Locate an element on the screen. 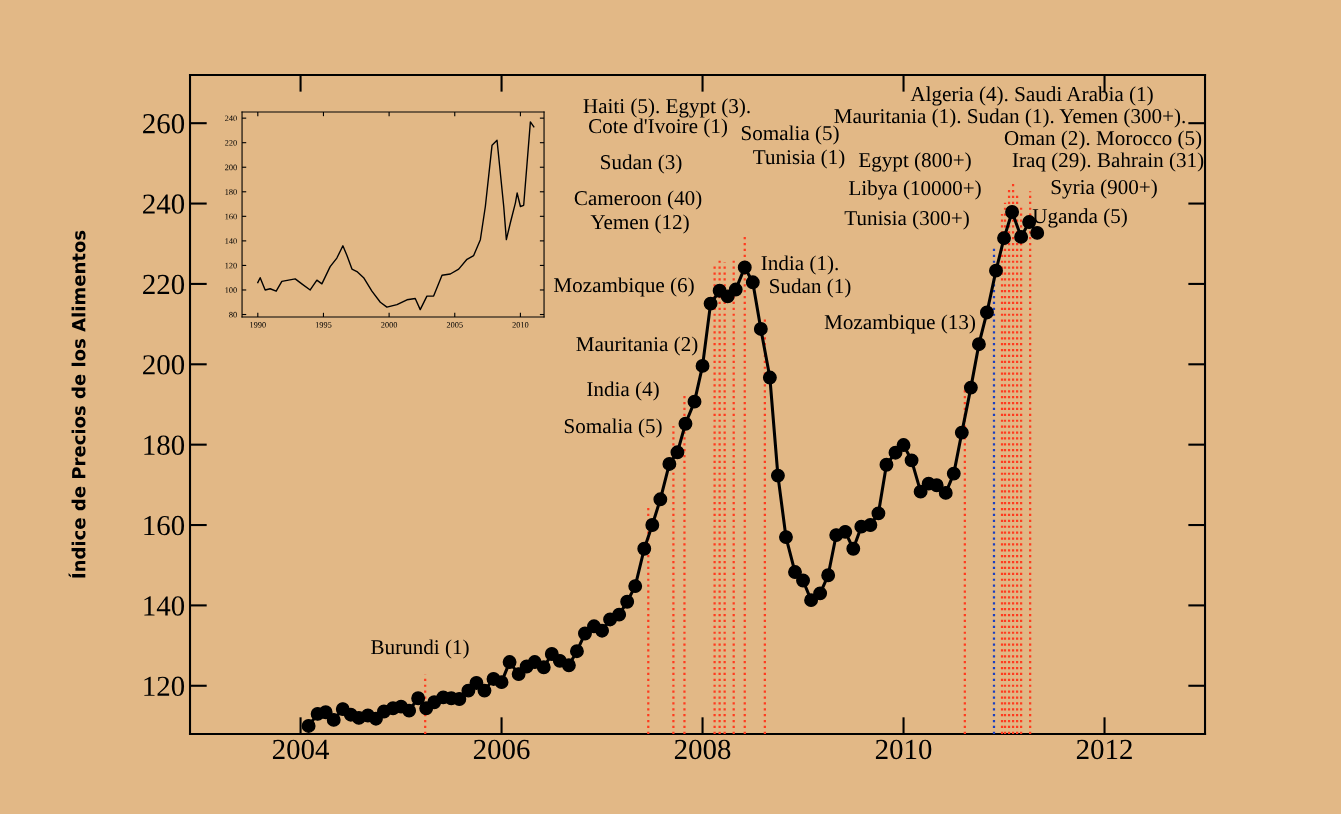 Image resolution: width=1341 pixels, height=814 pixels. annotation: Mauritania (2) is located at coordinates (637, 346).